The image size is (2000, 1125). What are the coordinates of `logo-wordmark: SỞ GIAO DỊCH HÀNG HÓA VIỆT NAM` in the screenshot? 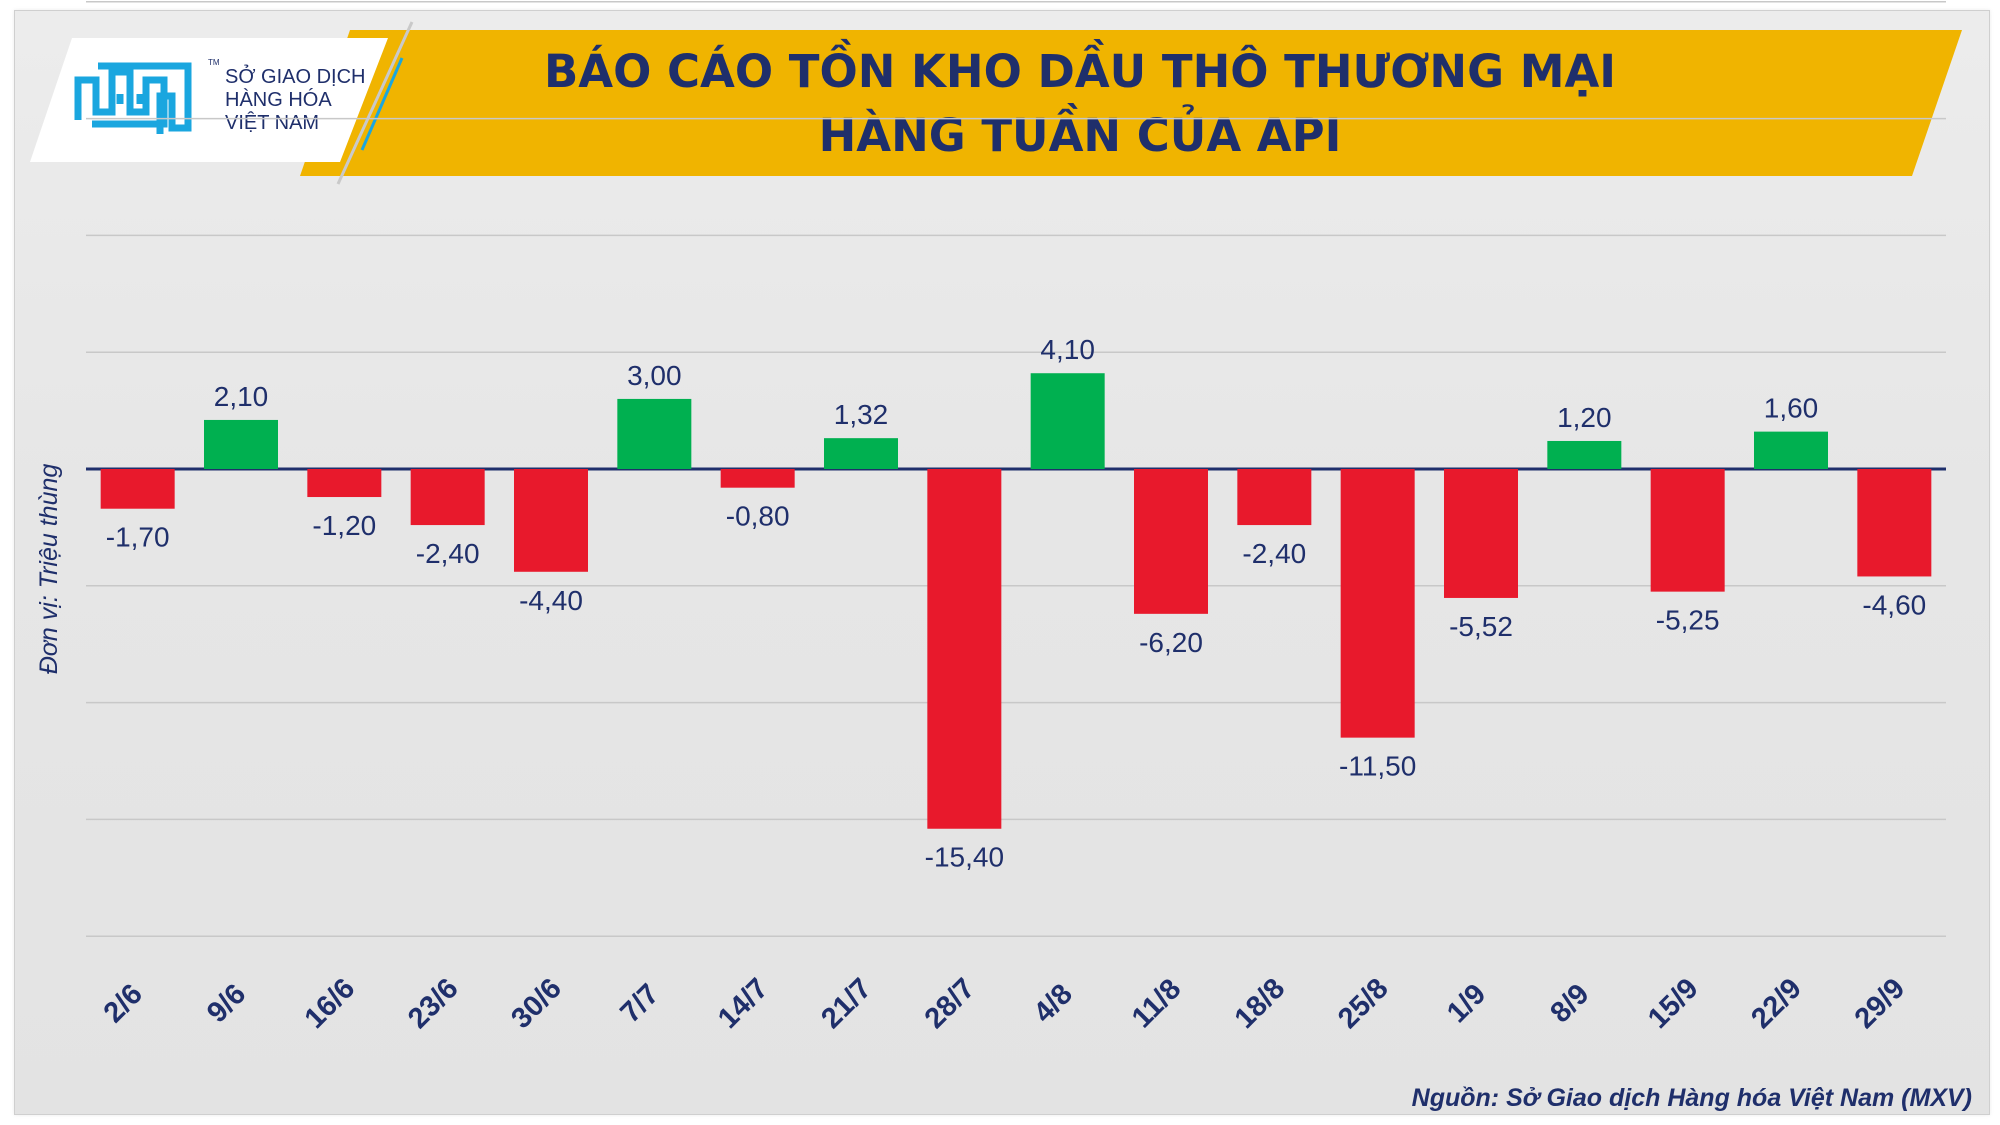 It's located at (295, 100).